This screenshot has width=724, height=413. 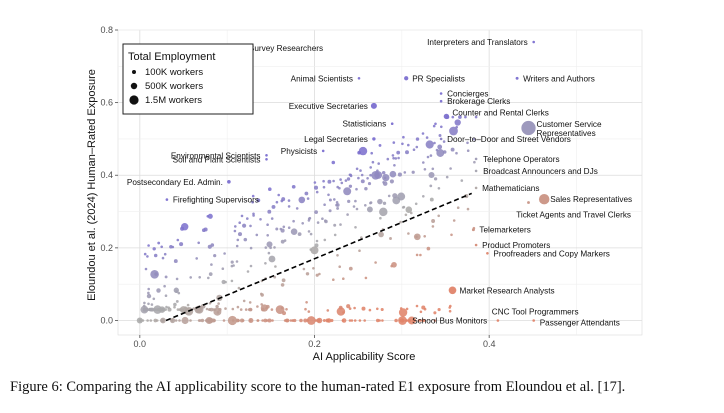 I want to click on point-label: Sales Representatives, so click(x=591, y=199).